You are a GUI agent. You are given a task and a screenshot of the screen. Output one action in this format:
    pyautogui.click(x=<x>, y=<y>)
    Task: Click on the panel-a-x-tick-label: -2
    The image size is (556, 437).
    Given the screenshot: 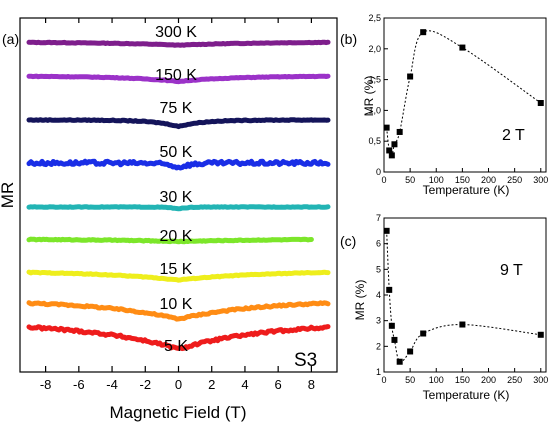 What is the action you would take?
    pyautogui.click(x=145, y=384)
    